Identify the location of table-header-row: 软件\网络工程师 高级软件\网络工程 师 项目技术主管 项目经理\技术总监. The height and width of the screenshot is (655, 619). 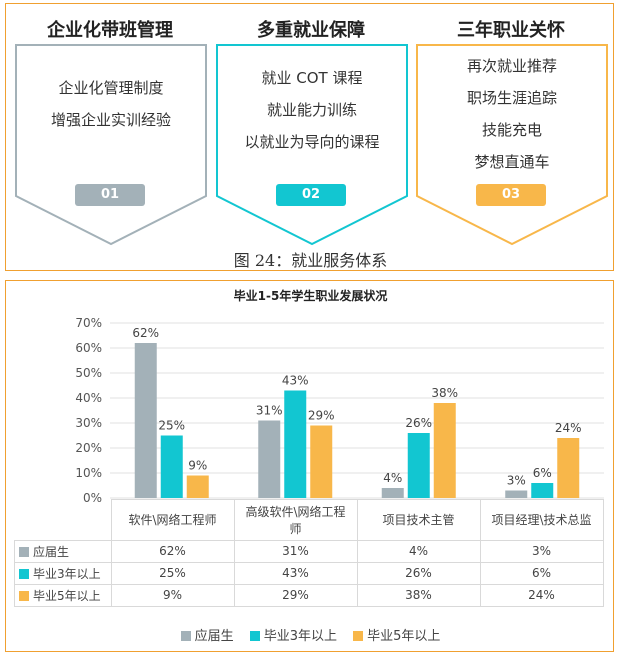
(309, 520).